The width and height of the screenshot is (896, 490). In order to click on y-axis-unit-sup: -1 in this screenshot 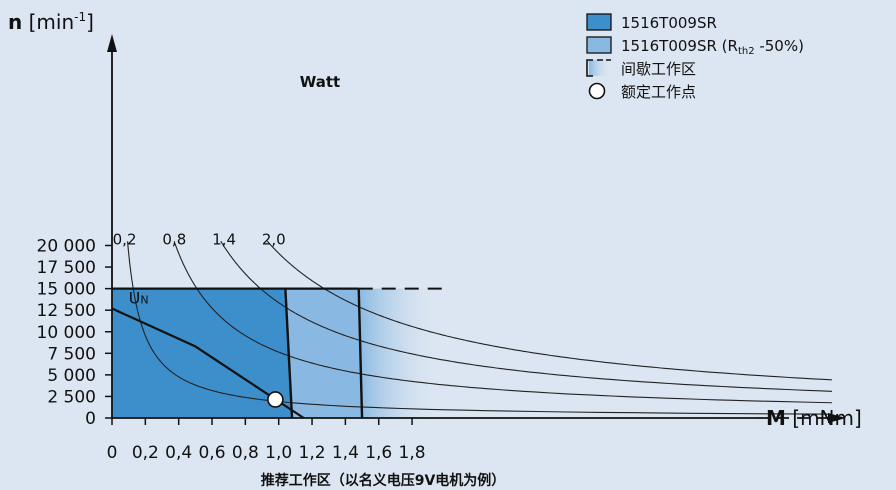, I will do `click(80, 17)`.